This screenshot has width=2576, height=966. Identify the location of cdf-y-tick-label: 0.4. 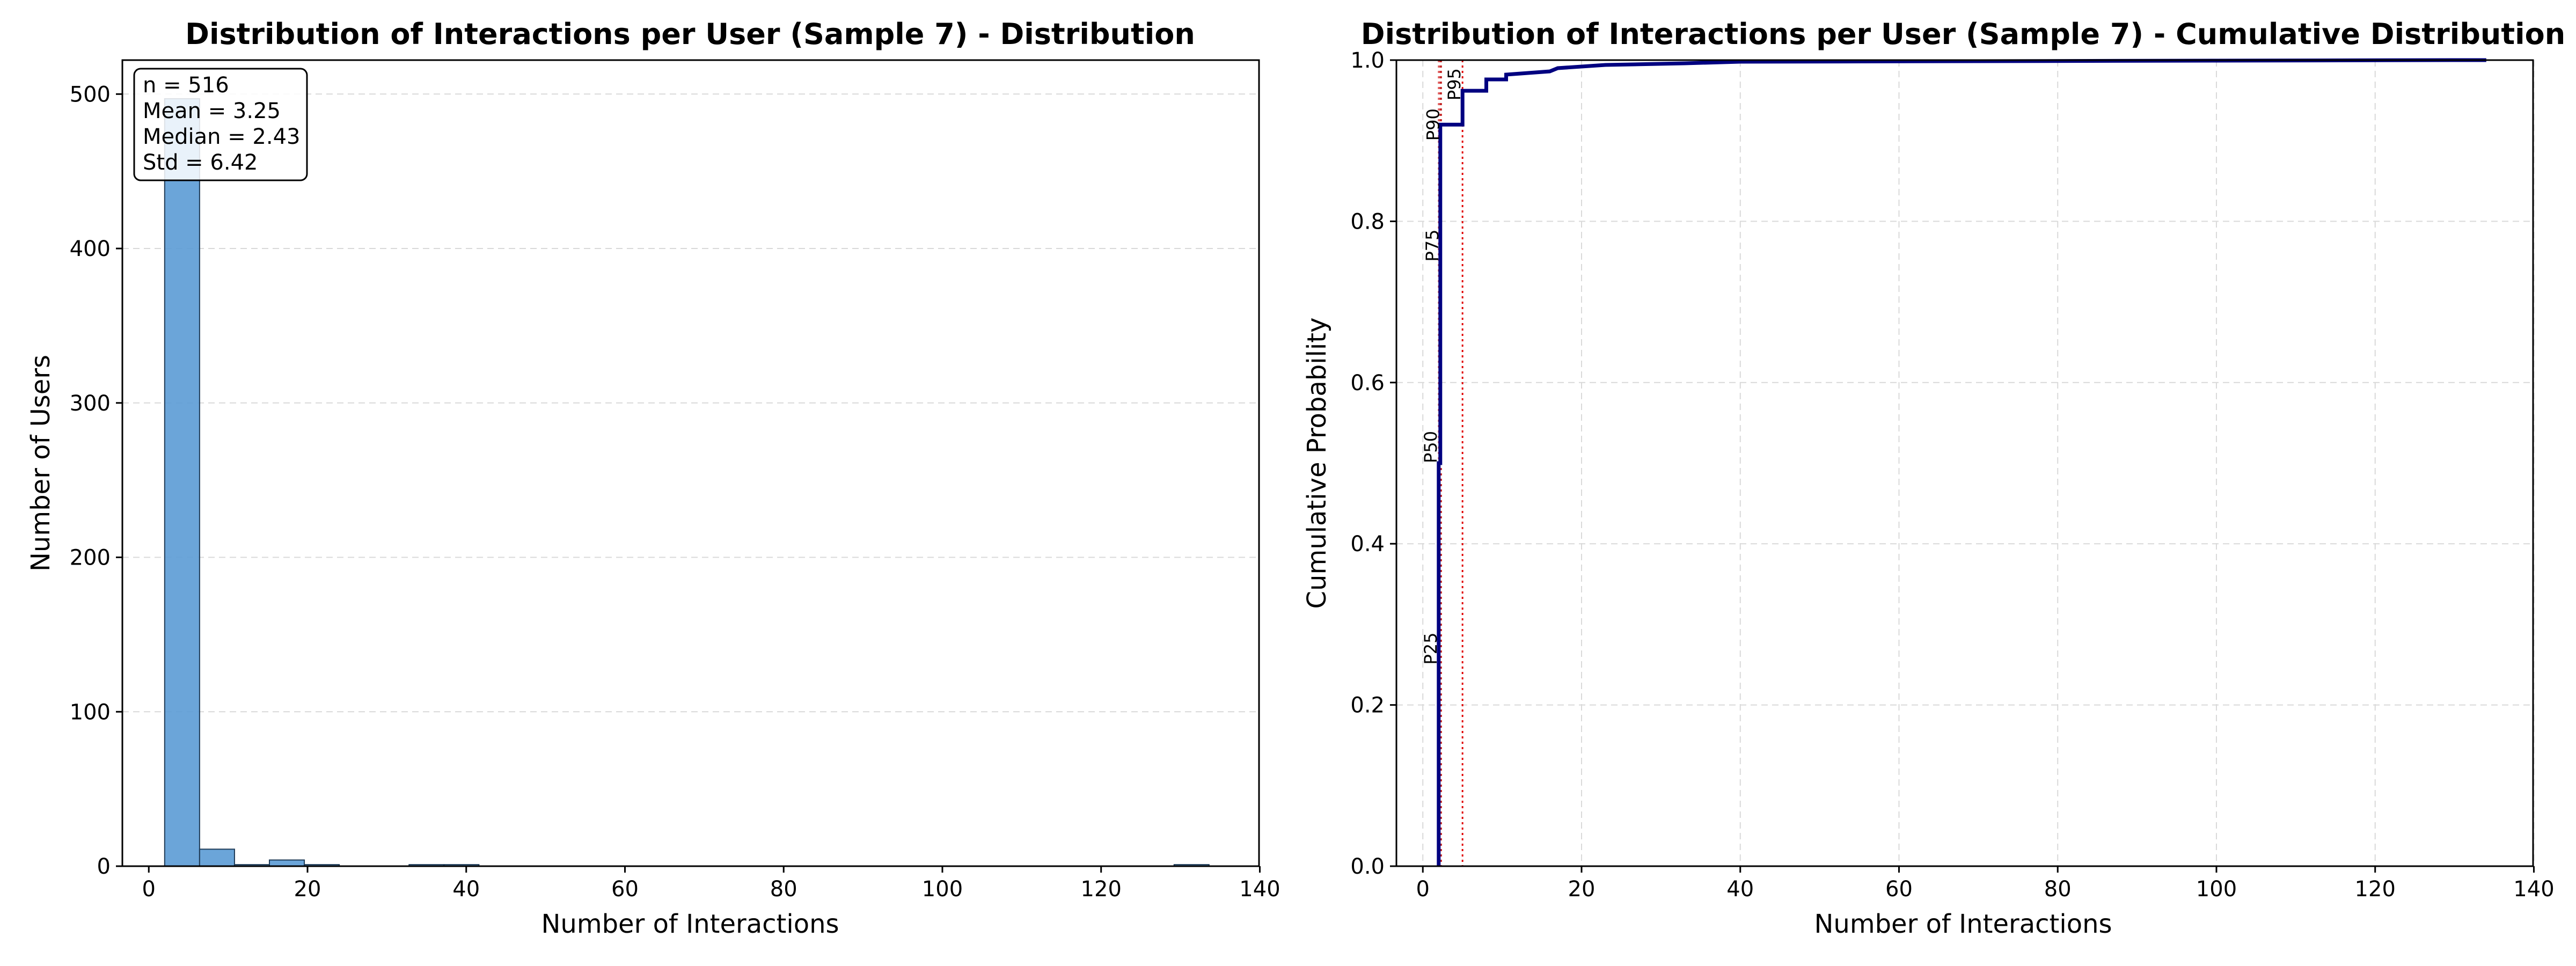
(1367, 544).